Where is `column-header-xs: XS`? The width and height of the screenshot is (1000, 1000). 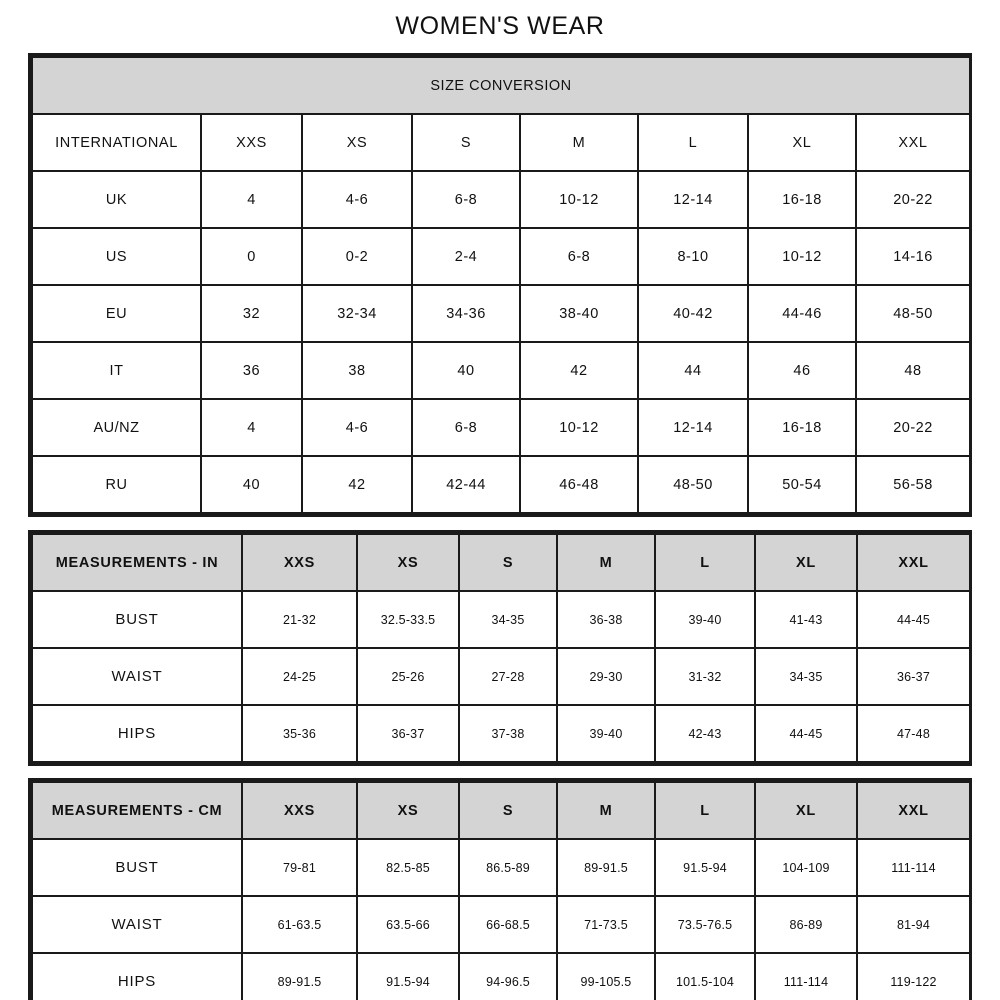 column-header-xs: XS is located at coordinates (408, 810).